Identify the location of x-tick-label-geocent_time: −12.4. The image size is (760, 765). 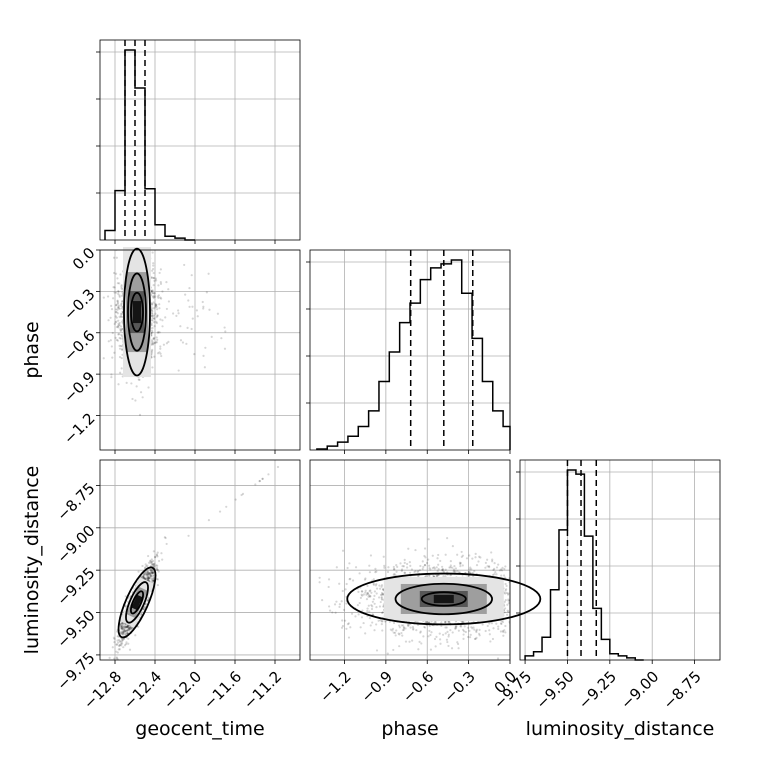
(142, 690).